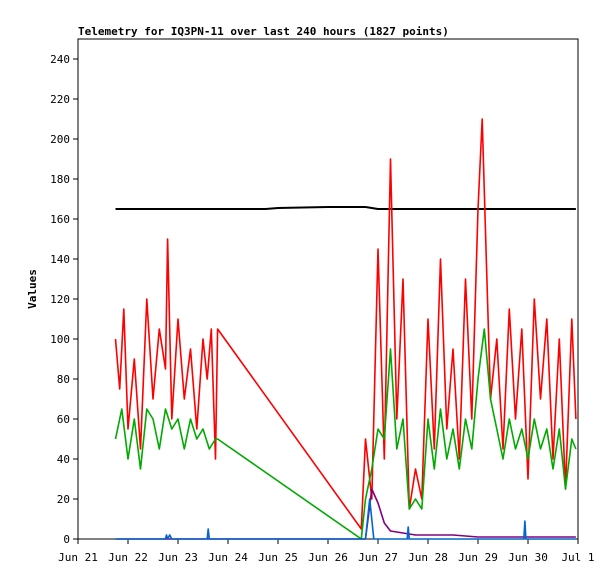 This screenshot has height=579, width=615. Describe the element at coordinates (60, 259) in the screenshot. I see `y-tick-label: 140` at that location.